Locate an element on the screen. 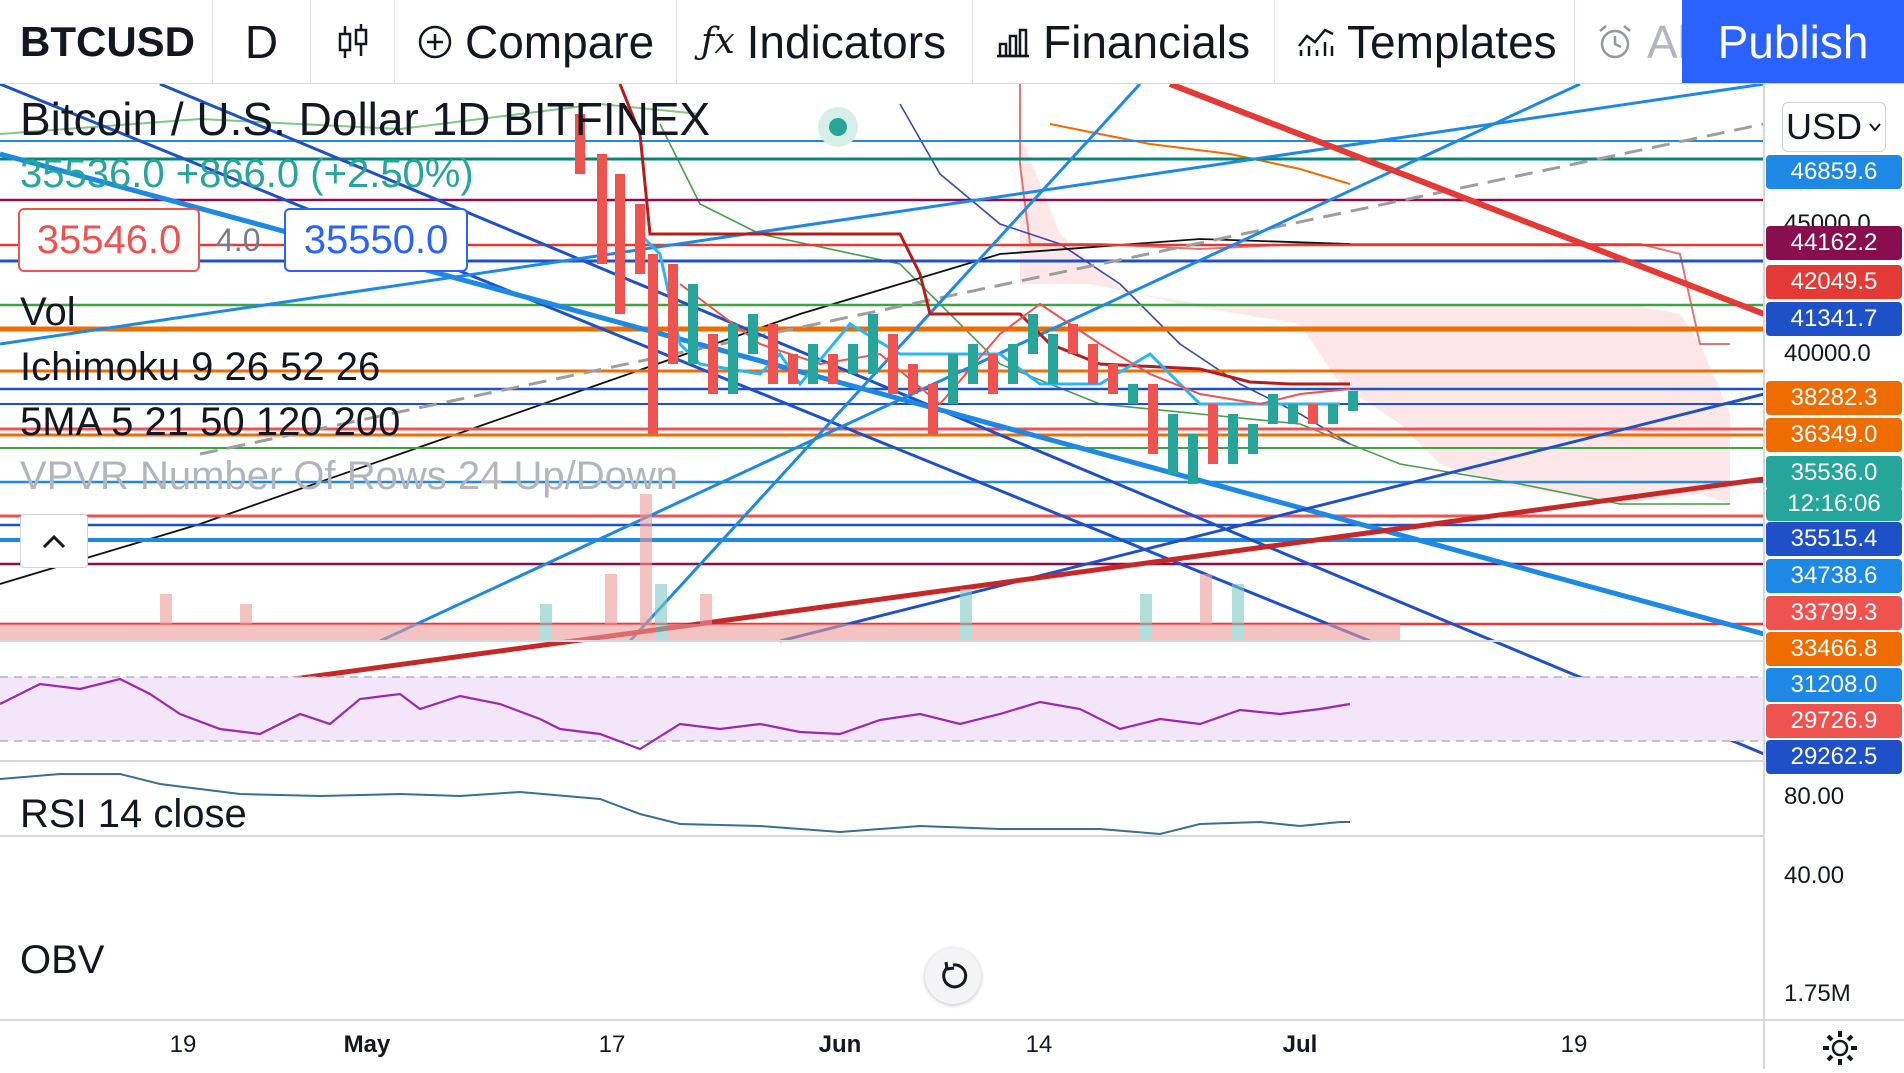 This screenshot has width=1904, height=1073. time-tick: May is located at coordinates (367, 1044).